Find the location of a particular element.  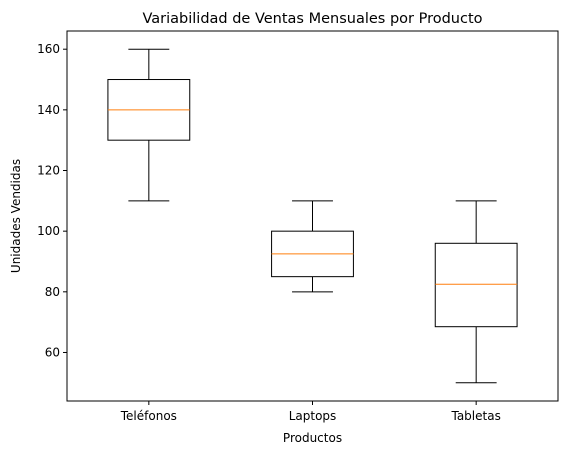

x-tick-label-0: Teléfonos is located at coordinates (148, 416).